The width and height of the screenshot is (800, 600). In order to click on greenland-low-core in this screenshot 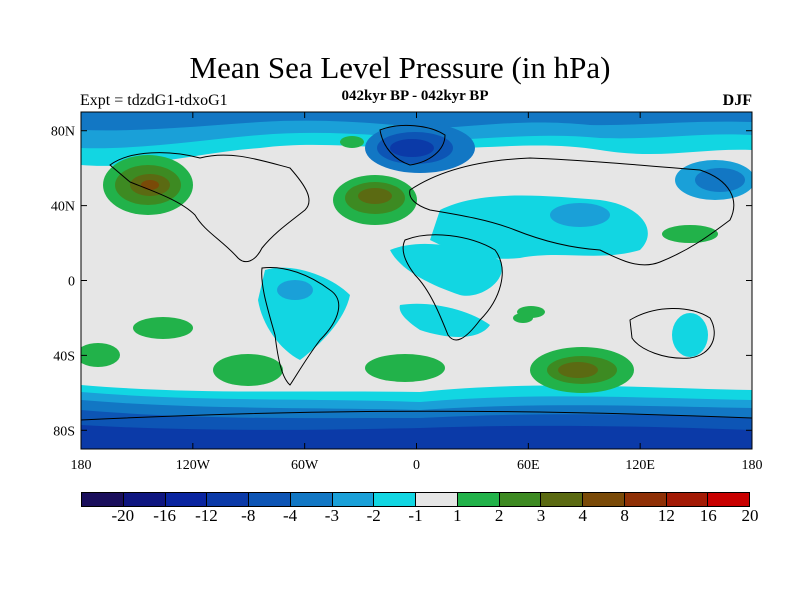, I will do `click(412, 148)`.